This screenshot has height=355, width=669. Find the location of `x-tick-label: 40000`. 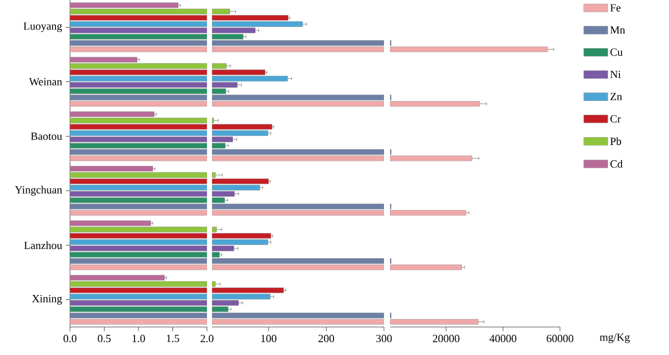

x-tick-label: 40000 is located at coordinates (503, 338).